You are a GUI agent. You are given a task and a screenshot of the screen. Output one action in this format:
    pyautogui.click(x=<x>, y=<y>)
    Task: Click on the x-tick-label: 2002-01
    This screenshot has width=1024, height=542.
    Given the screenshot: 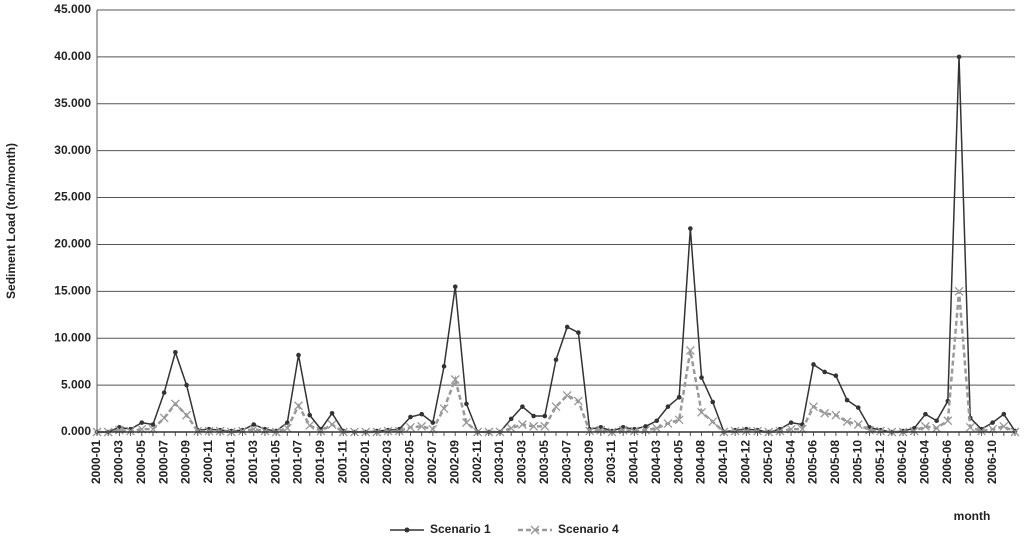 What is the action you would take?
    pyautogui.click(x=365, y=462)
    